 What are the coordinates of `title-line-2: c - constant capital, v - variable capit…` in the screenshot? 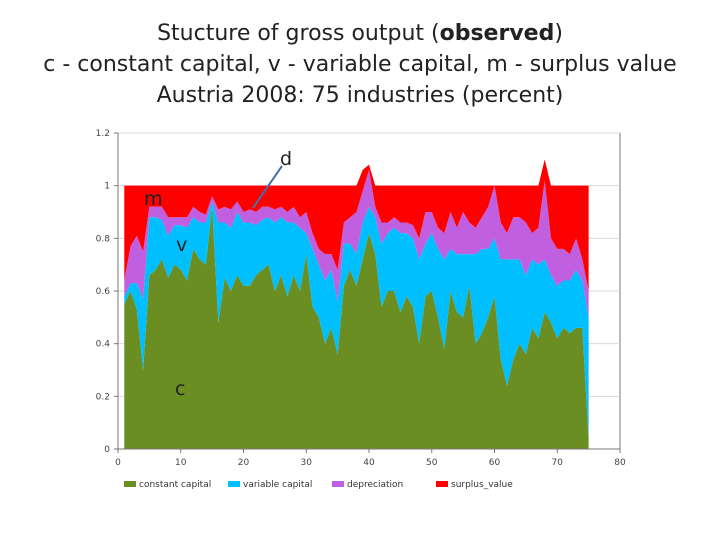 It's located at (360, 64).